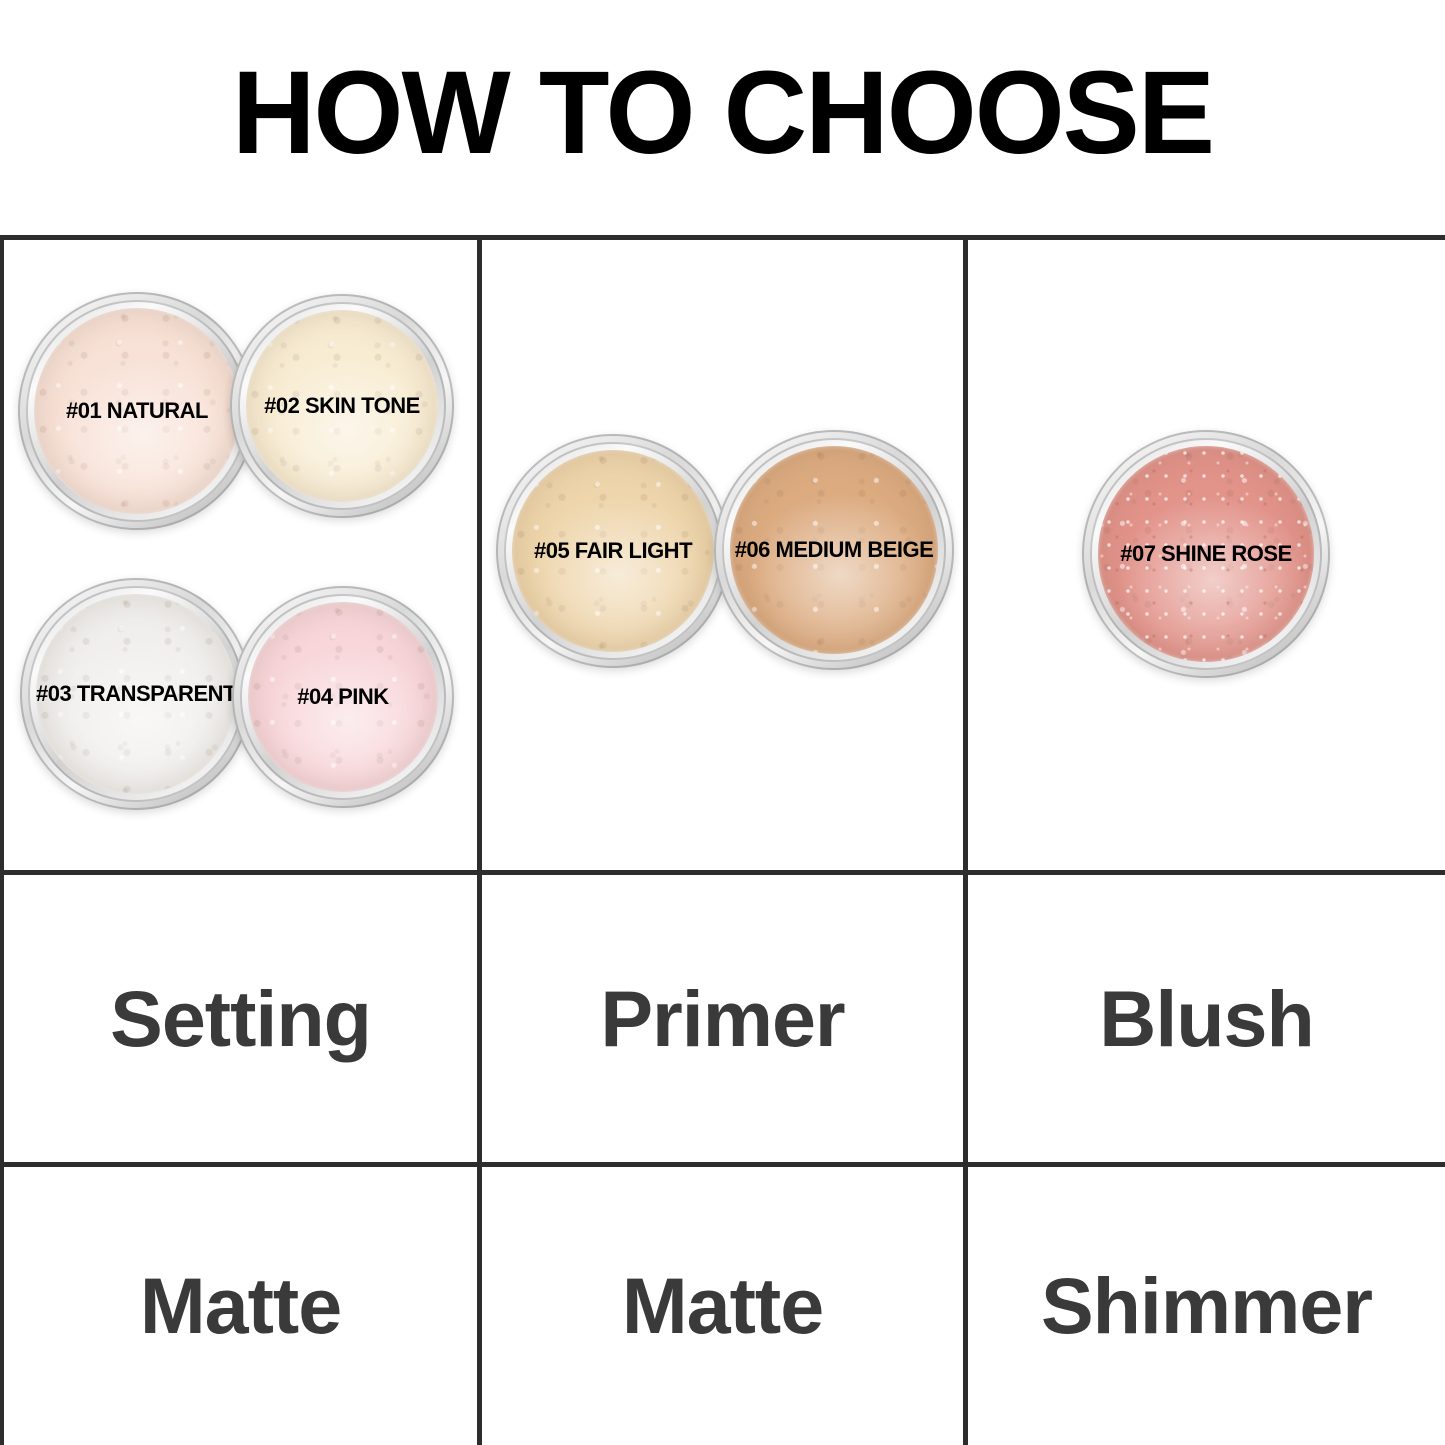  I want to click on powder-jar-03-transparent: #03 TRANSPARENT, so click(136, 694).